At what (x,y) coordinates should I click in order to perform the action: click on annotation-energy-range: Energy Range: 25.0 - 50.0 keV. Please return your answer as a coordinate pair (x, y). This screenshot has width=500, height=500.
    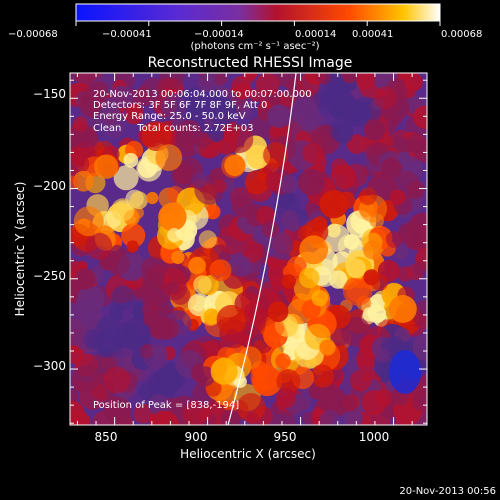
    Looking at the image, I should click on (169, 116).